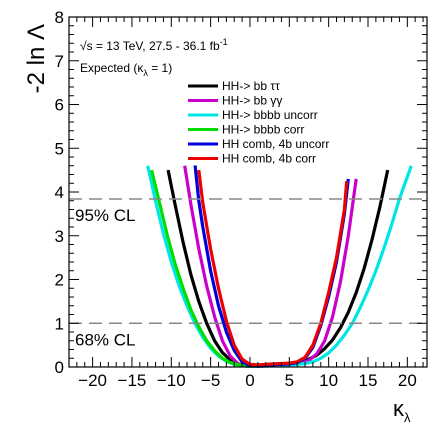  What do you see at coordinates (368, 380) in the screenshot?
I see `x-tick-label-7: 15` at bounding box center [368, 380].